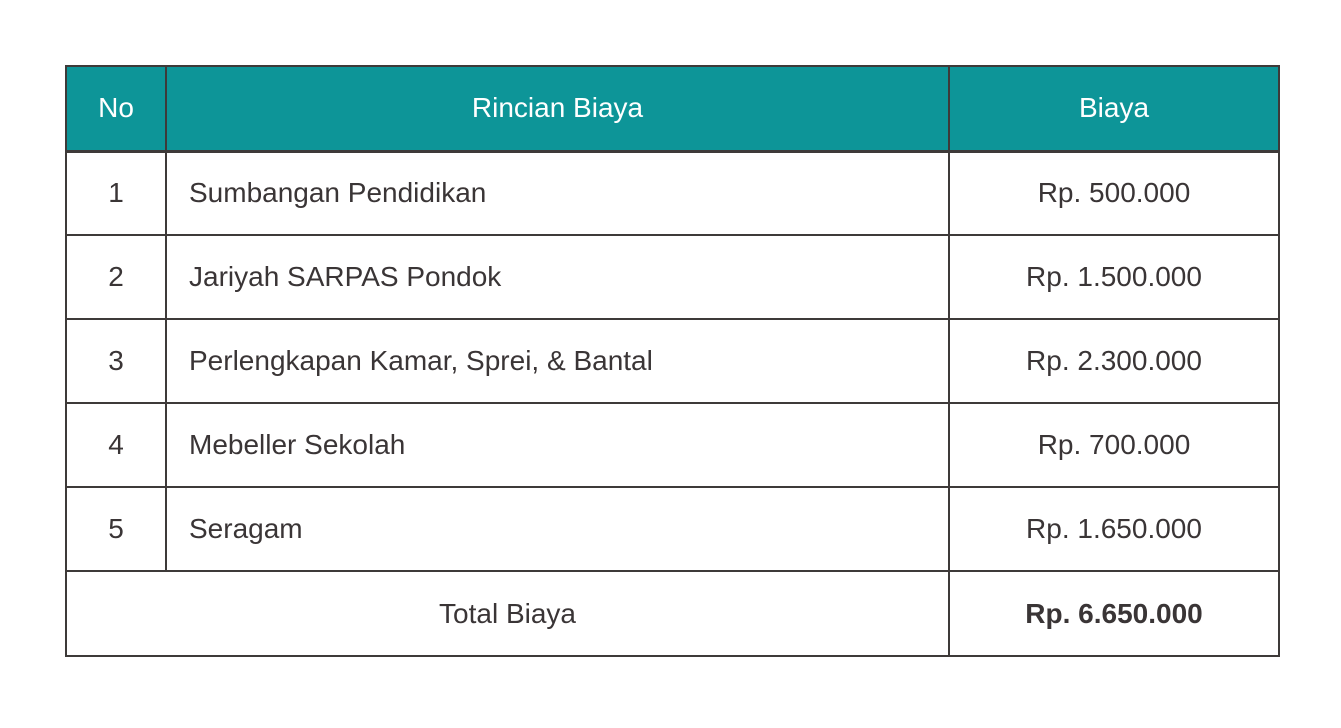 The height and width of the screenshot is (728, 1341). What do you see at coordinates (557, 529) in the screenshot?
I see `cell-item: Seragam` at bounding box center [557, 529].